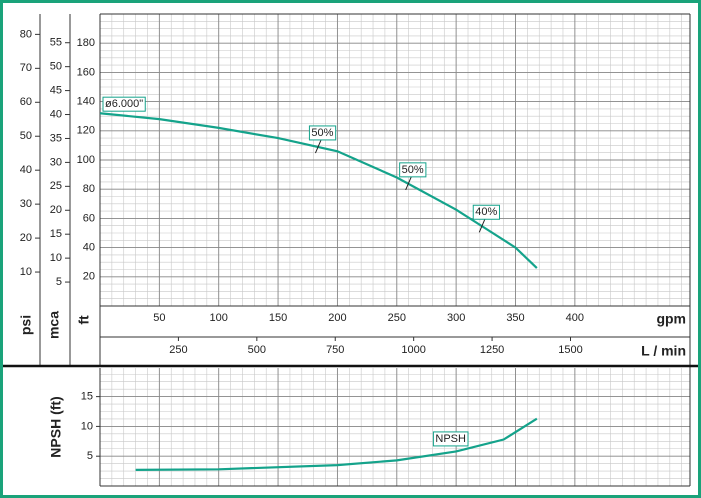 Image resolution: width=701 pixels, height=498 pixels. What do you see at coordinates (26, 204) in the screenshot?
I see `psi-tick-label: 30` at bounding box center [26, 204].